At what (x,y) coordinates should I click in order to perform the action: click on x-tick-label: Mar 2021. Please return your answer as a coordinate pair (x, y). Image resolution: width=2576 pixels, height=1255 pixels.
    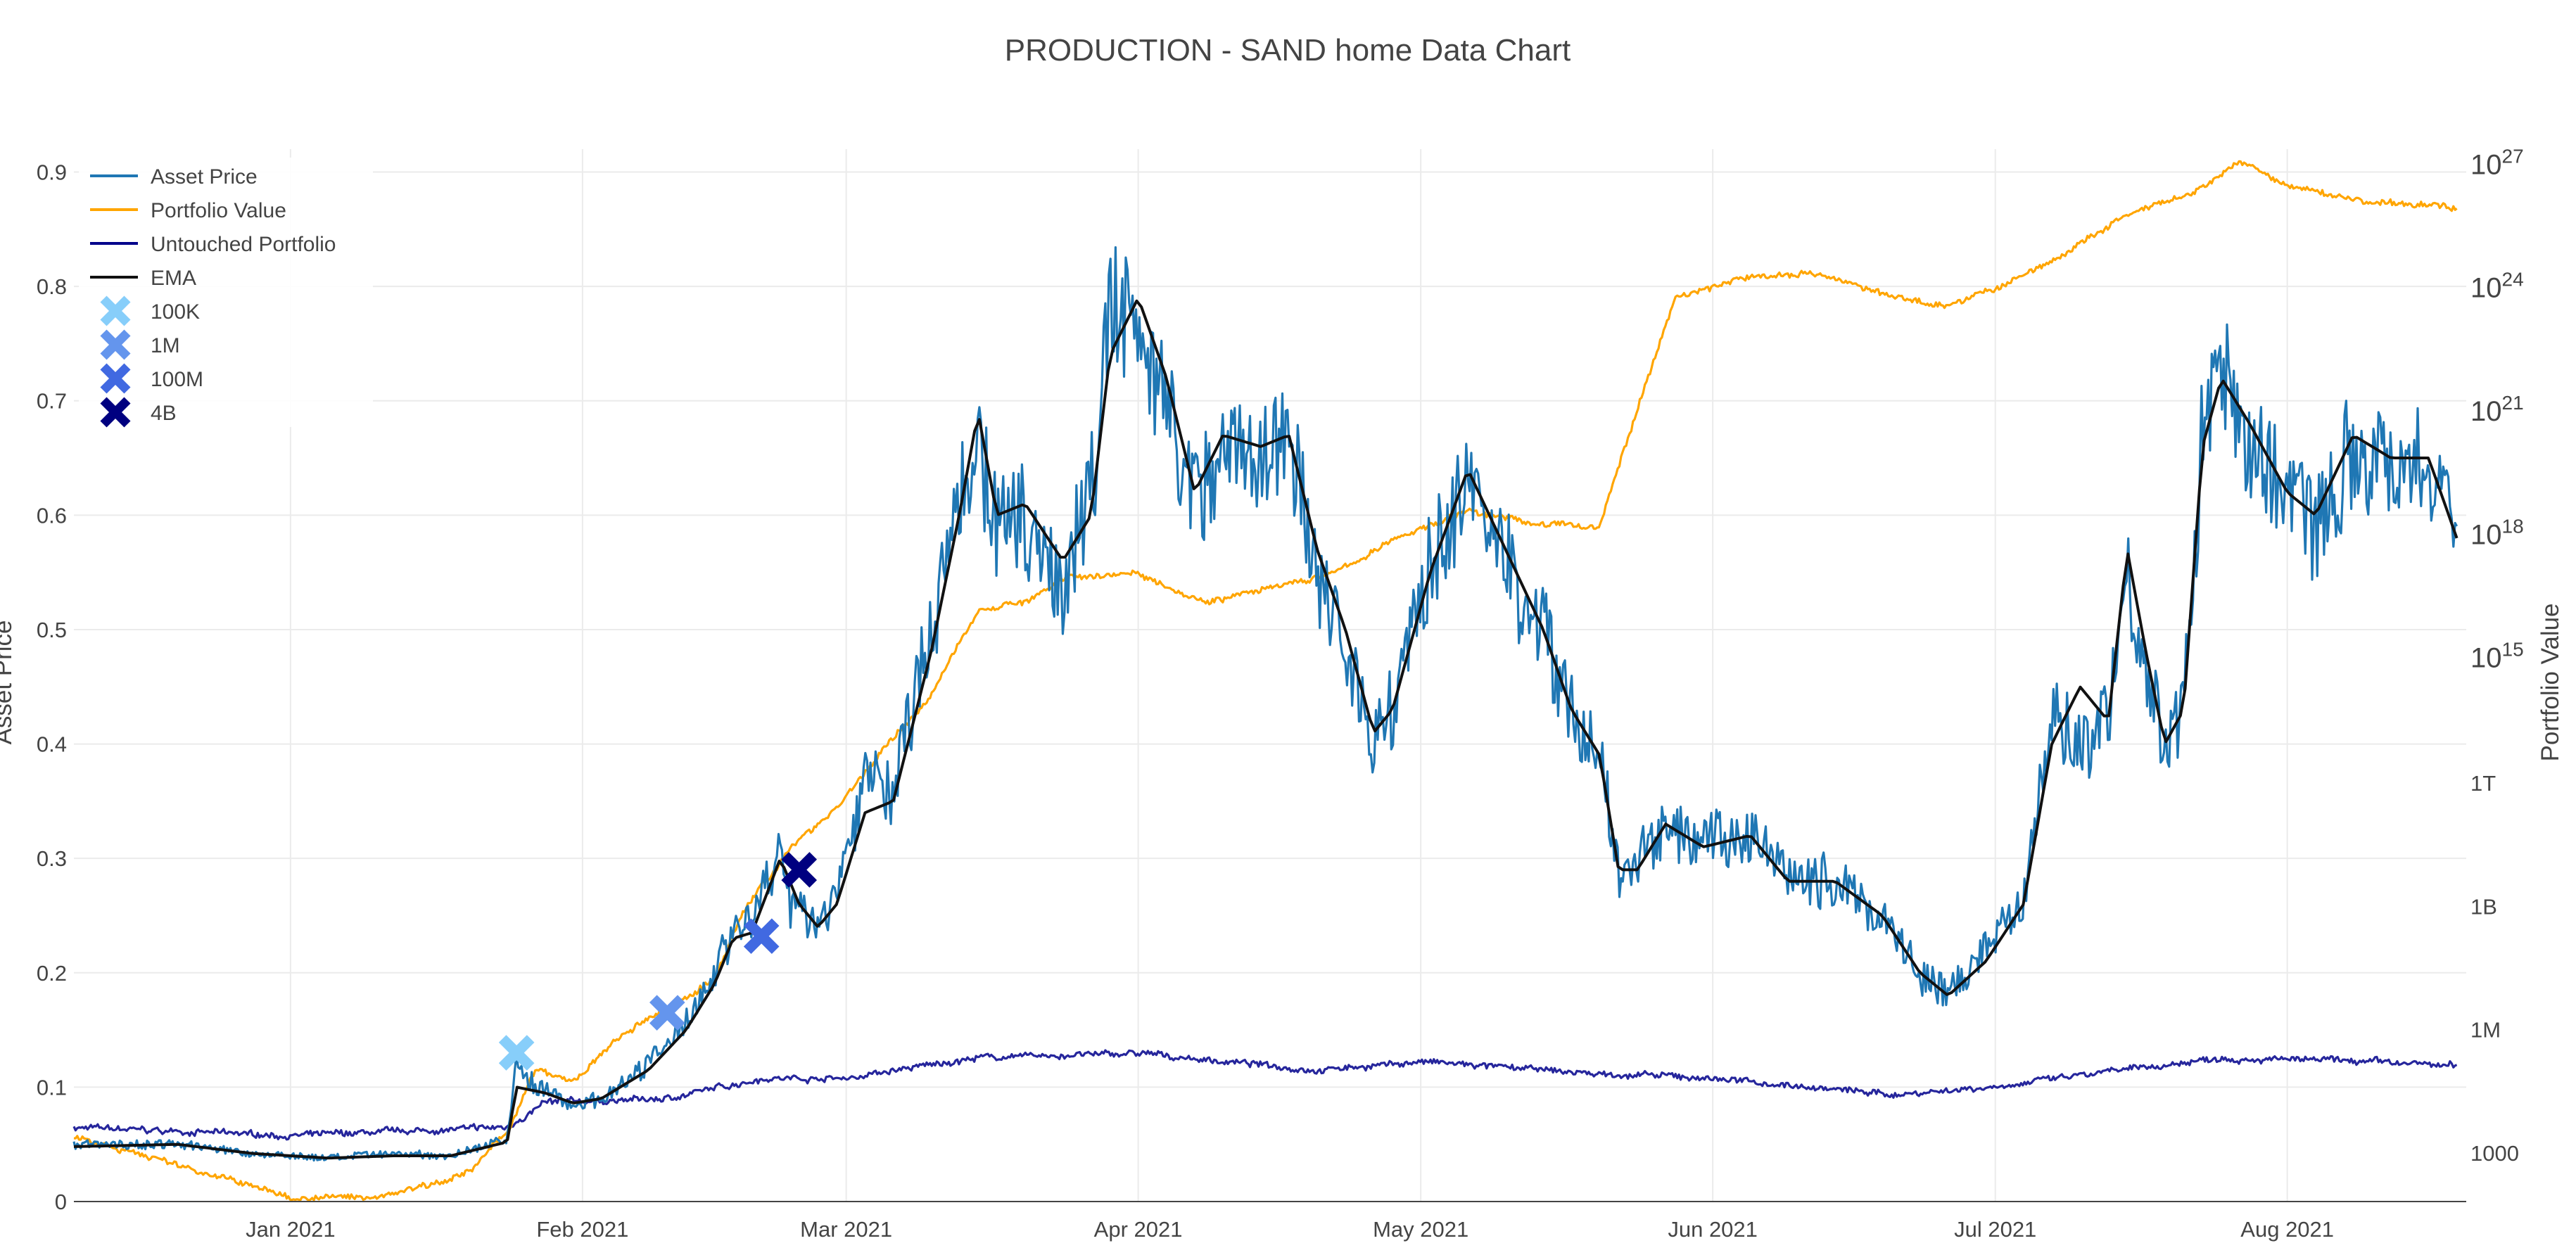
    Looking at the image, I should click on (846, 1229).